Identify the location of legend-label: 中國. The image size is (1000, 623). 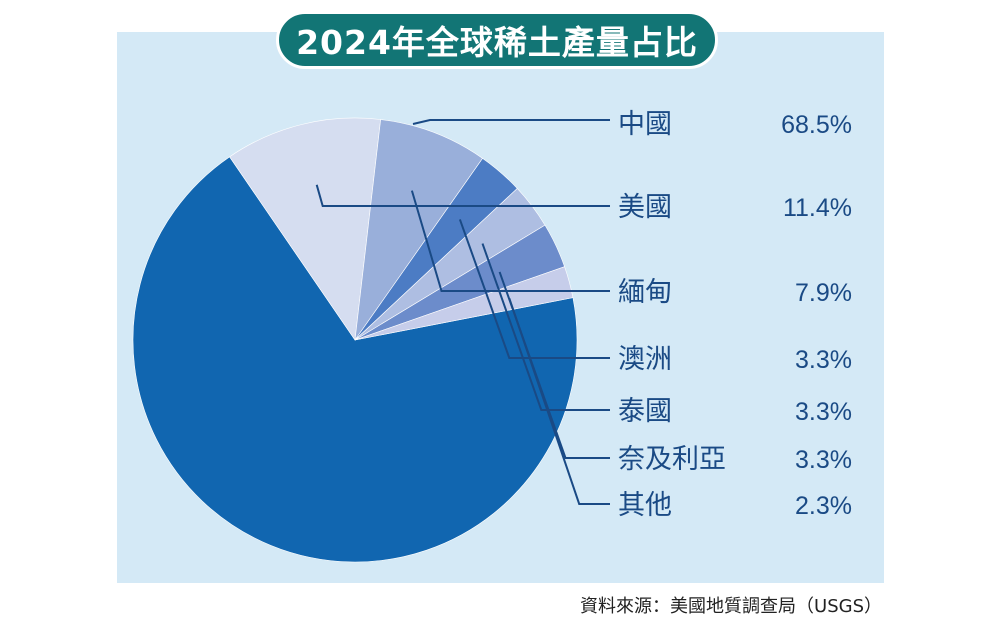
(645, 124).